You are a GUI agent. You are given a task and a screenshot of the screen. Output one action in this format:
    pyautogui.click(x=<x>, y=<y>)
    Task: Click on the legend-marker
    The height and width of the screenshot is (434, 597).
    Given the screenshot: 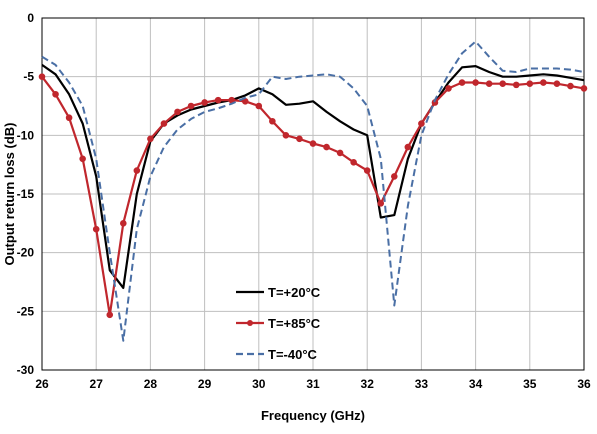 What is the action you would take?
    pyautogui.click(x=250, y=323)
    